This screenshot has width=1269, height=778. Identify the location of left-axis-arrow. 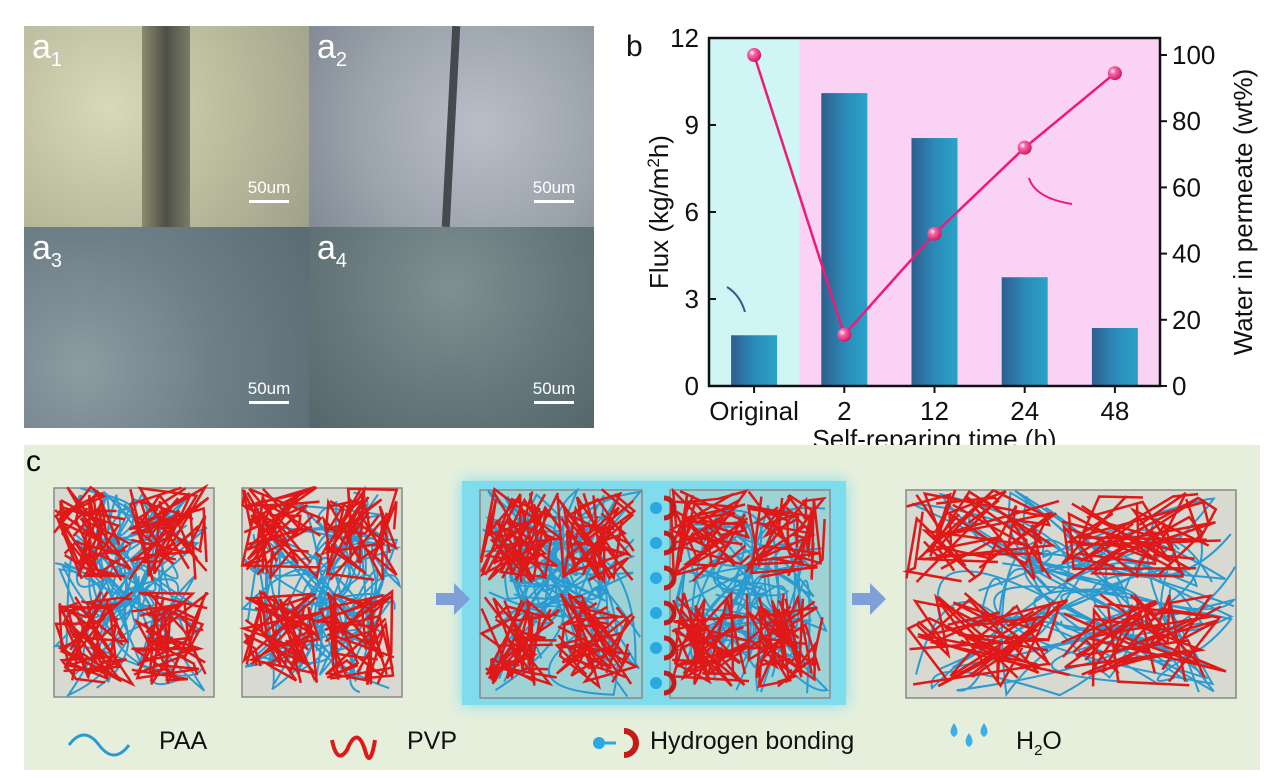
(736, 299).